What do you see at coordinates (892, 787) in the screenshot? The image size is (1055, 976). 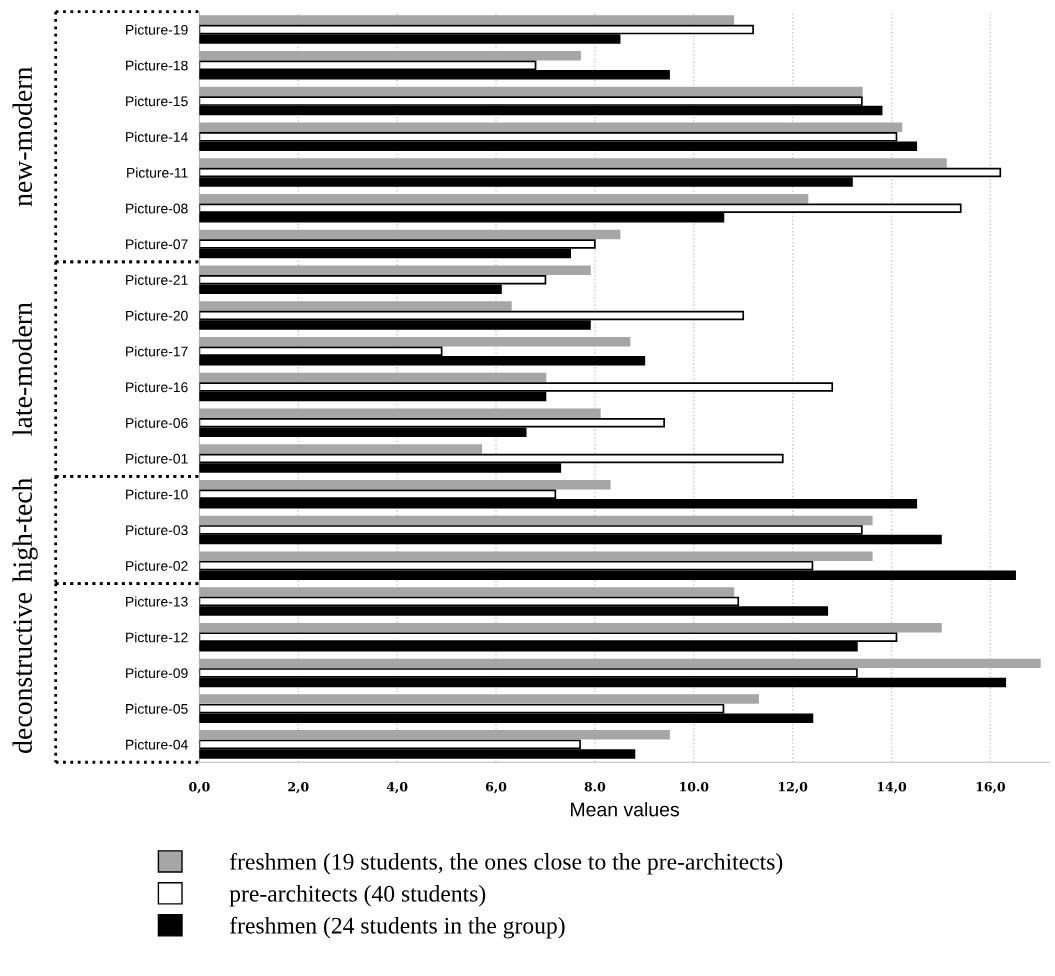 I see `x-tick-label: 14,0` at bounding box center [892, 787].